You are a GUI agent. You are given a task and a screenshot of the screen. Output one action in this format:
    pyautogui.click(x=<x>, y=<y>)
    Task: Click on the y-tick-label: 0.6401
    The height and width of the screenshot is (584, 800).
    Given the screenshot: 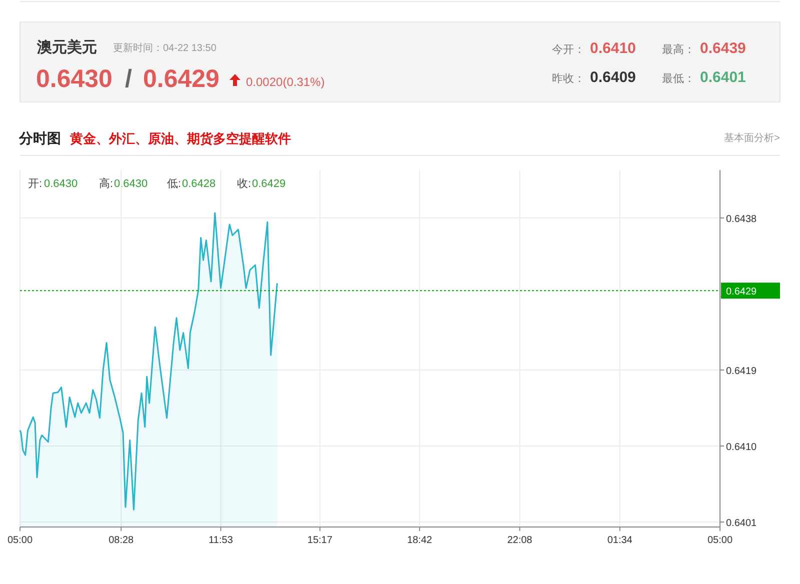 What is the action you would take?
    pyautogui.click(x=742, y=524)
    